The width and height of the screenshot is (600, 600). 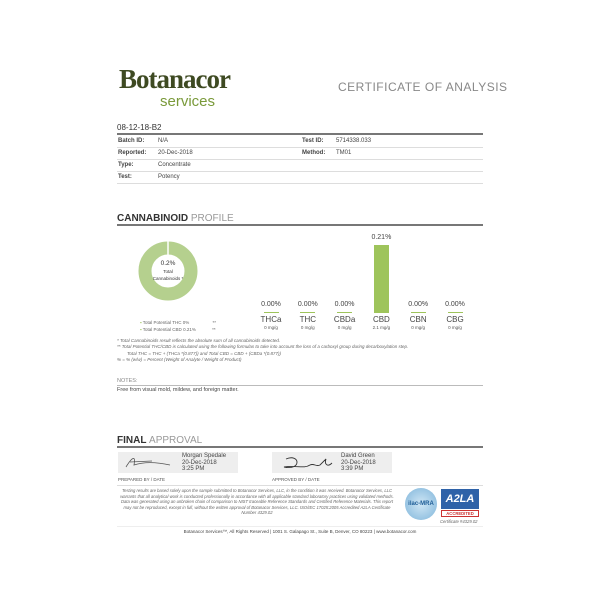 What do you see at coordinates (423, 87) in the screenshot?
I see `page-title: CERTIFICATE OF ANALYSIS` at bounding box center [423, 87].